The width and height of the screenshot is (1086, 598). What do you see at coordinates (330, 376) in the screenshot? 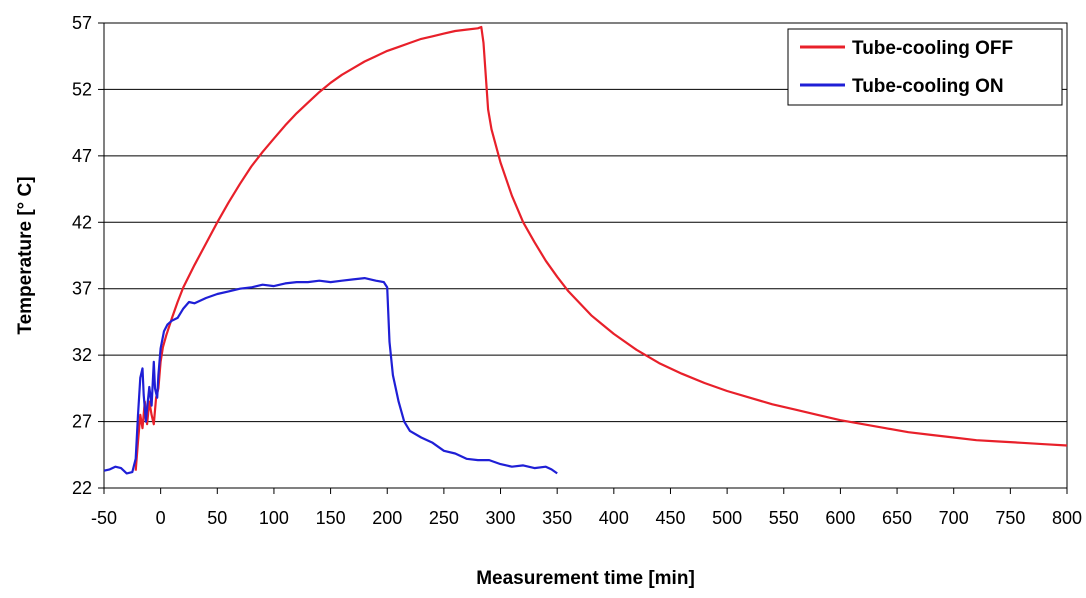
I see `series-line-tube-cooling-on` at bounding box center [330, 376].